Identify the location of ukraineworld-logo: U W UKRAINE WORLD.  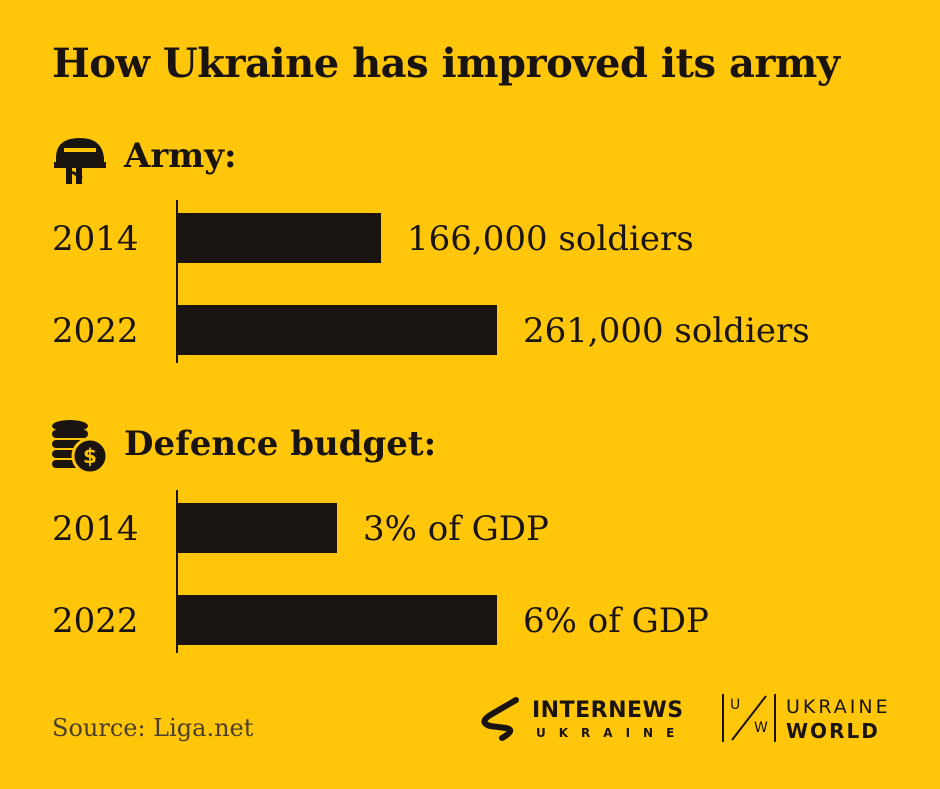
(808, 720).